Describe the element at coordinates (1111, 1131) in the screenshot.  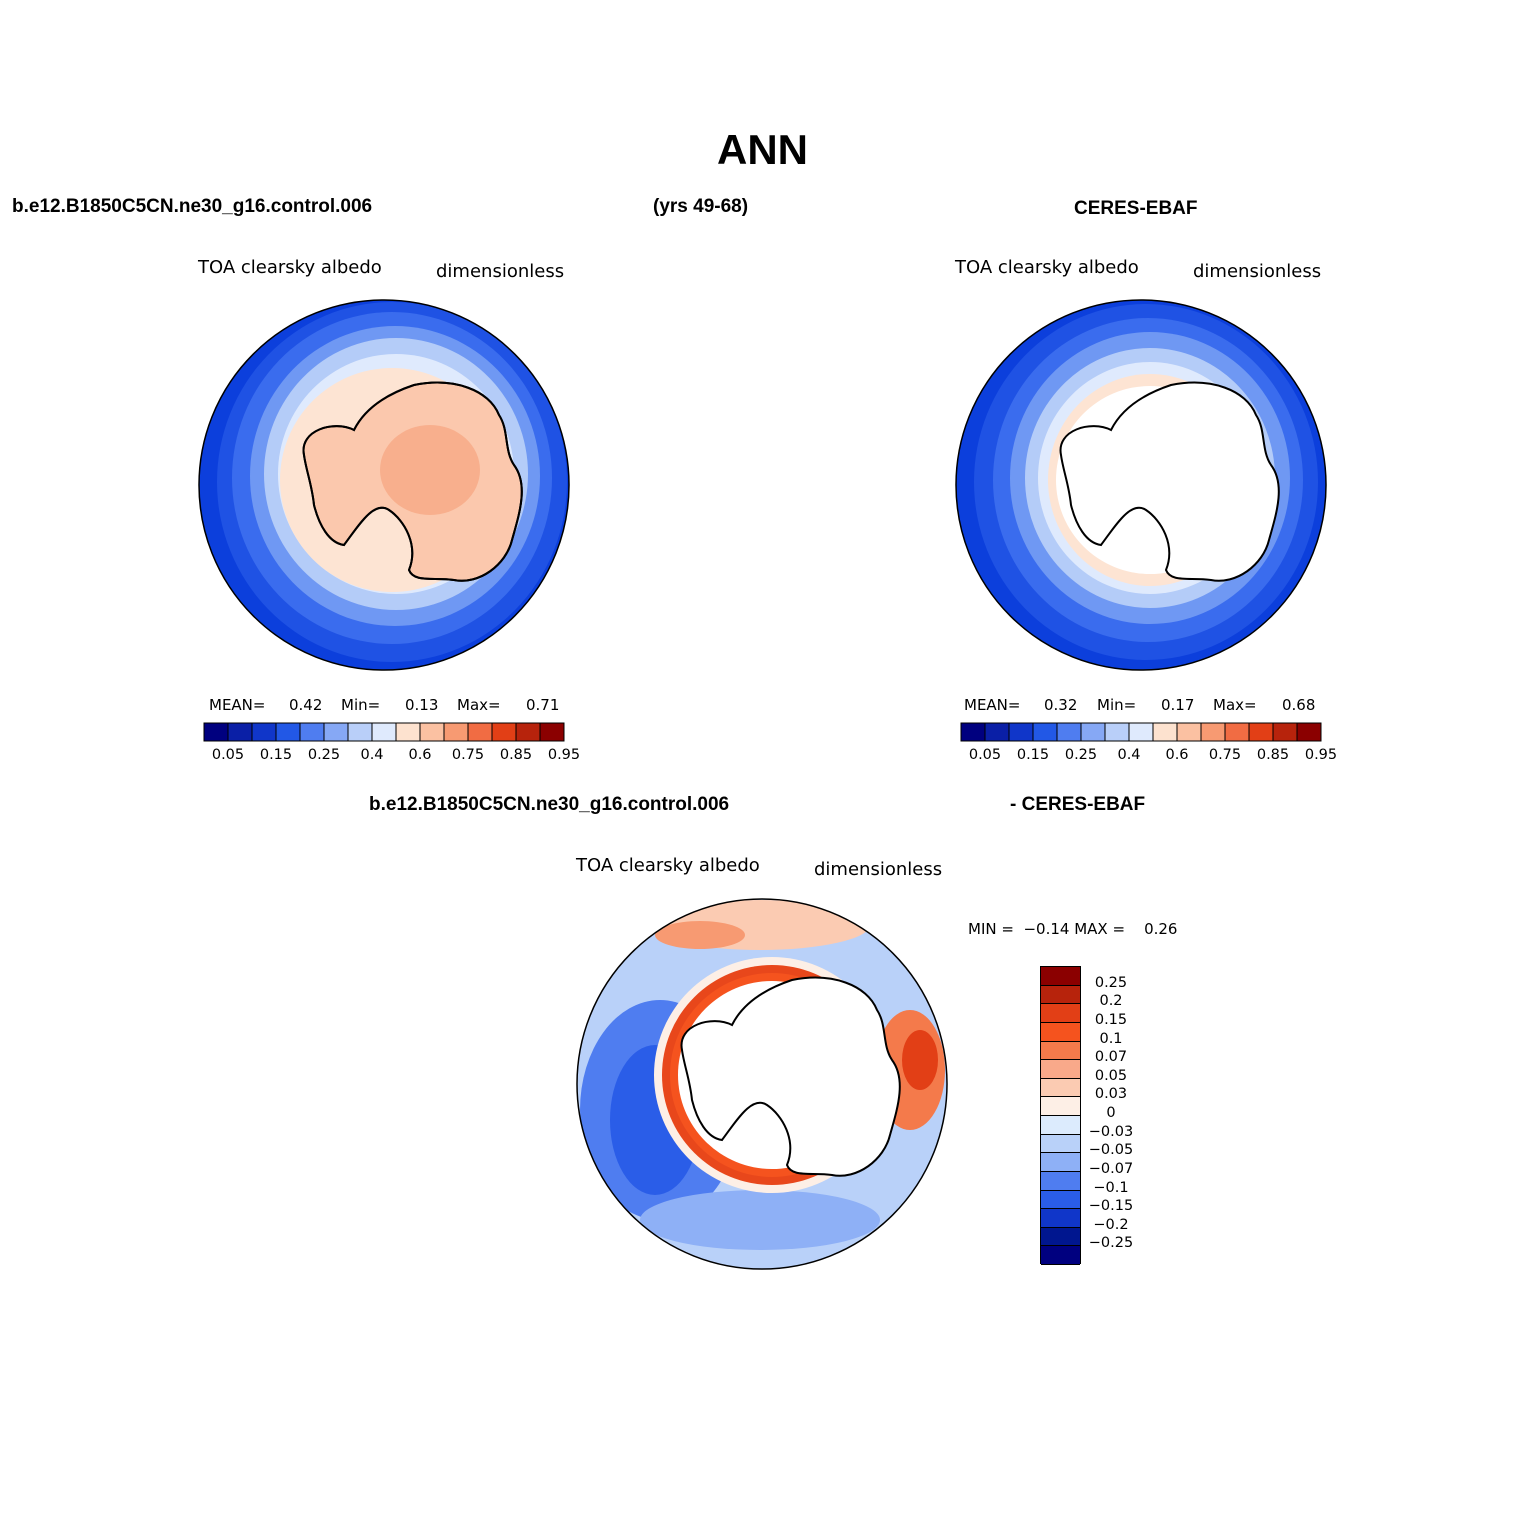
I see `colorbar-tick-label: −0.03` at that location.